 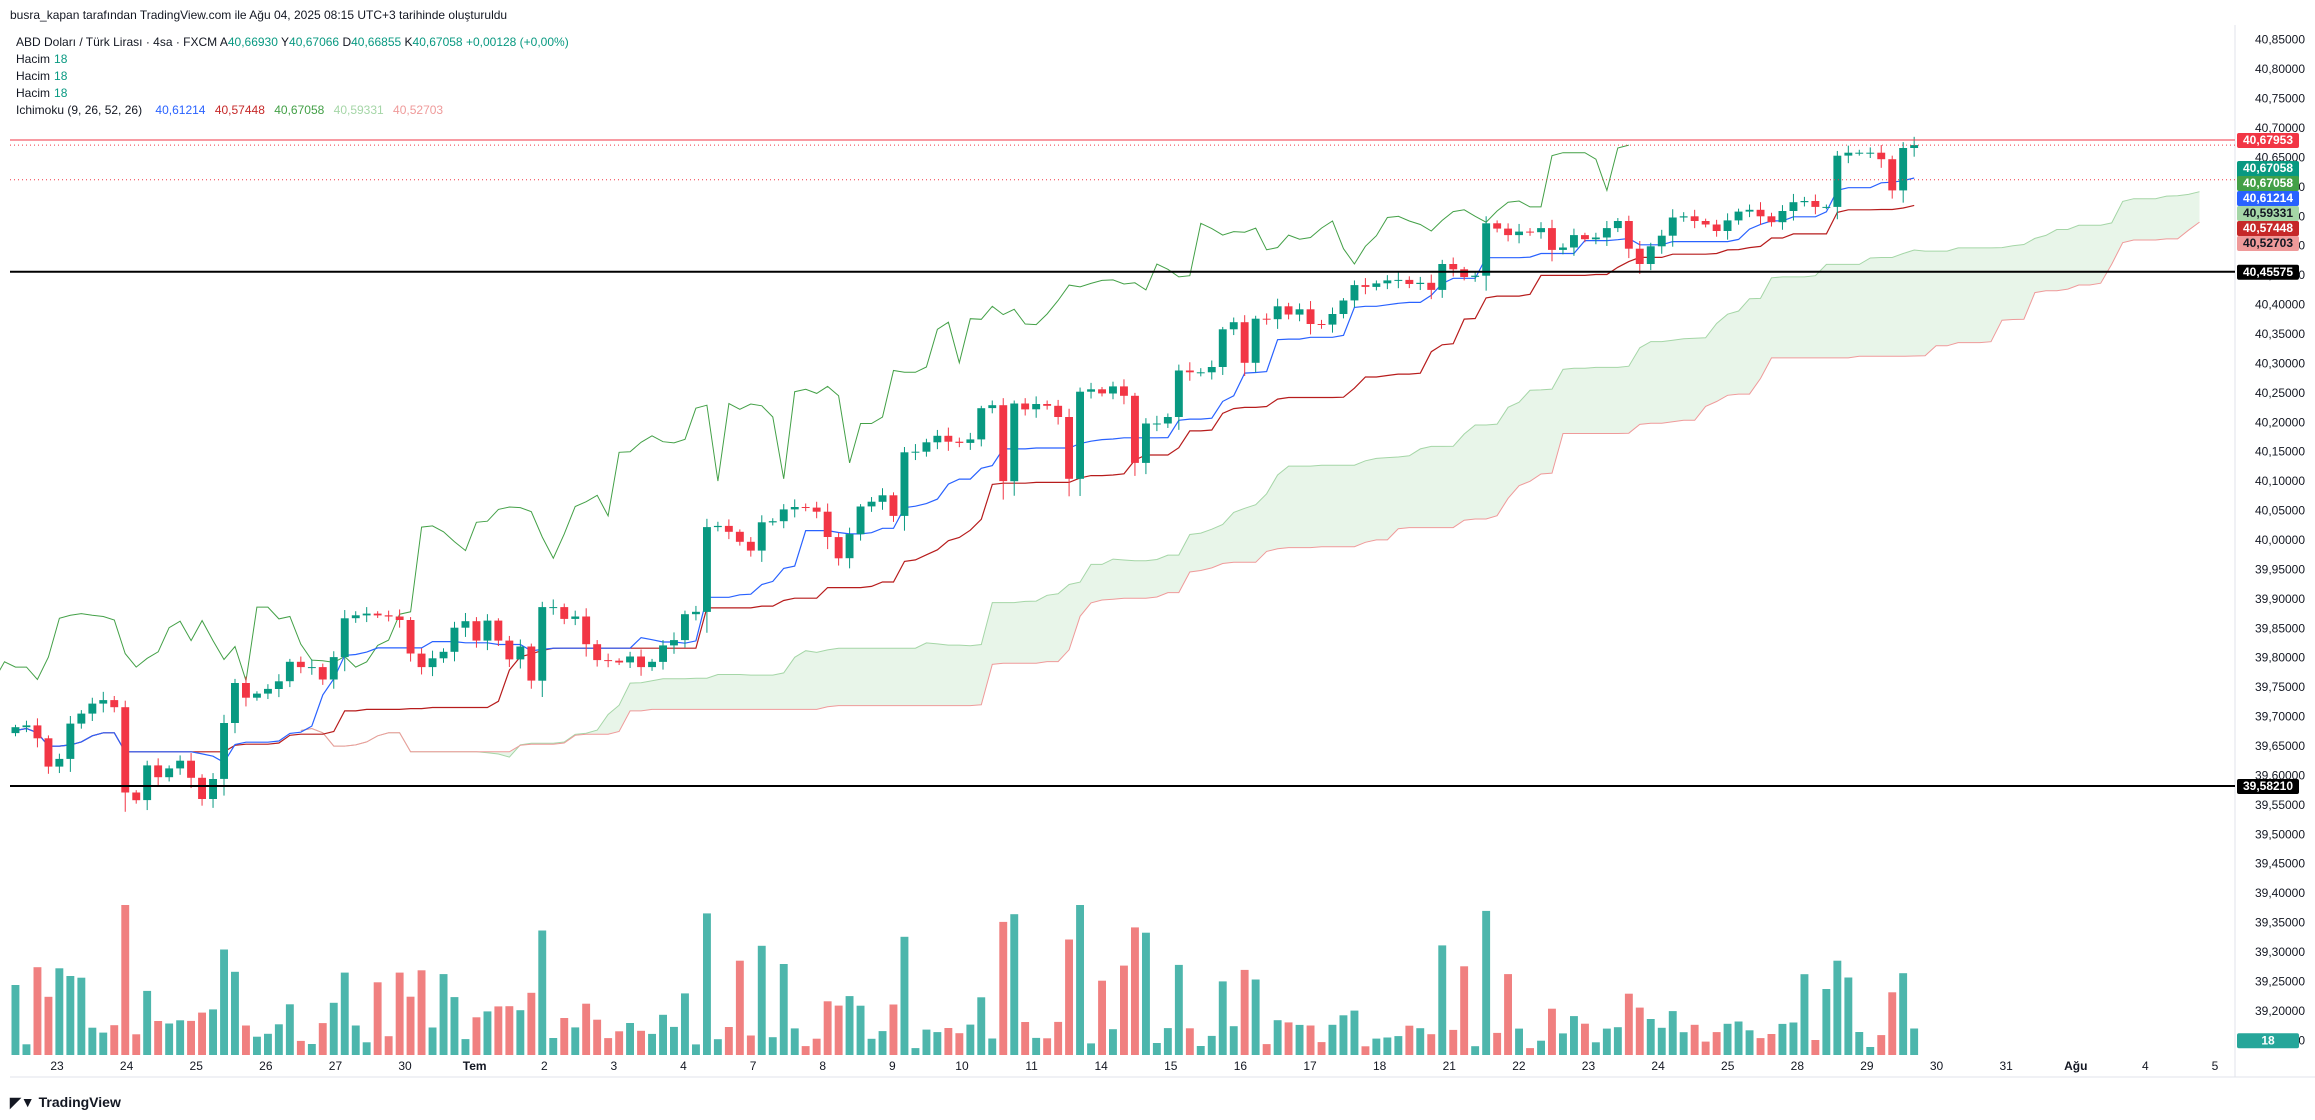 What do you see at coordinates (2280, 687) in the screenshot?
I see `y-tick-label: 39,75000` at bounding box center [2280, 687].